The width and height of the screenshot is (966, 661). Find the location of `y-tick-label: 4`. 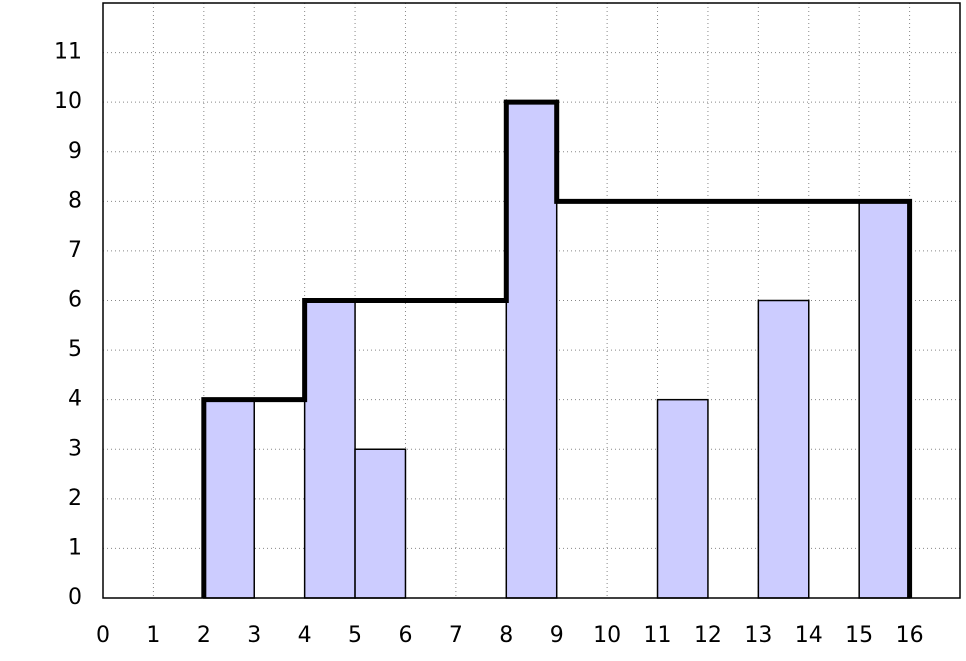

y-tick-label: 4 is located at coordinates (75, 399).